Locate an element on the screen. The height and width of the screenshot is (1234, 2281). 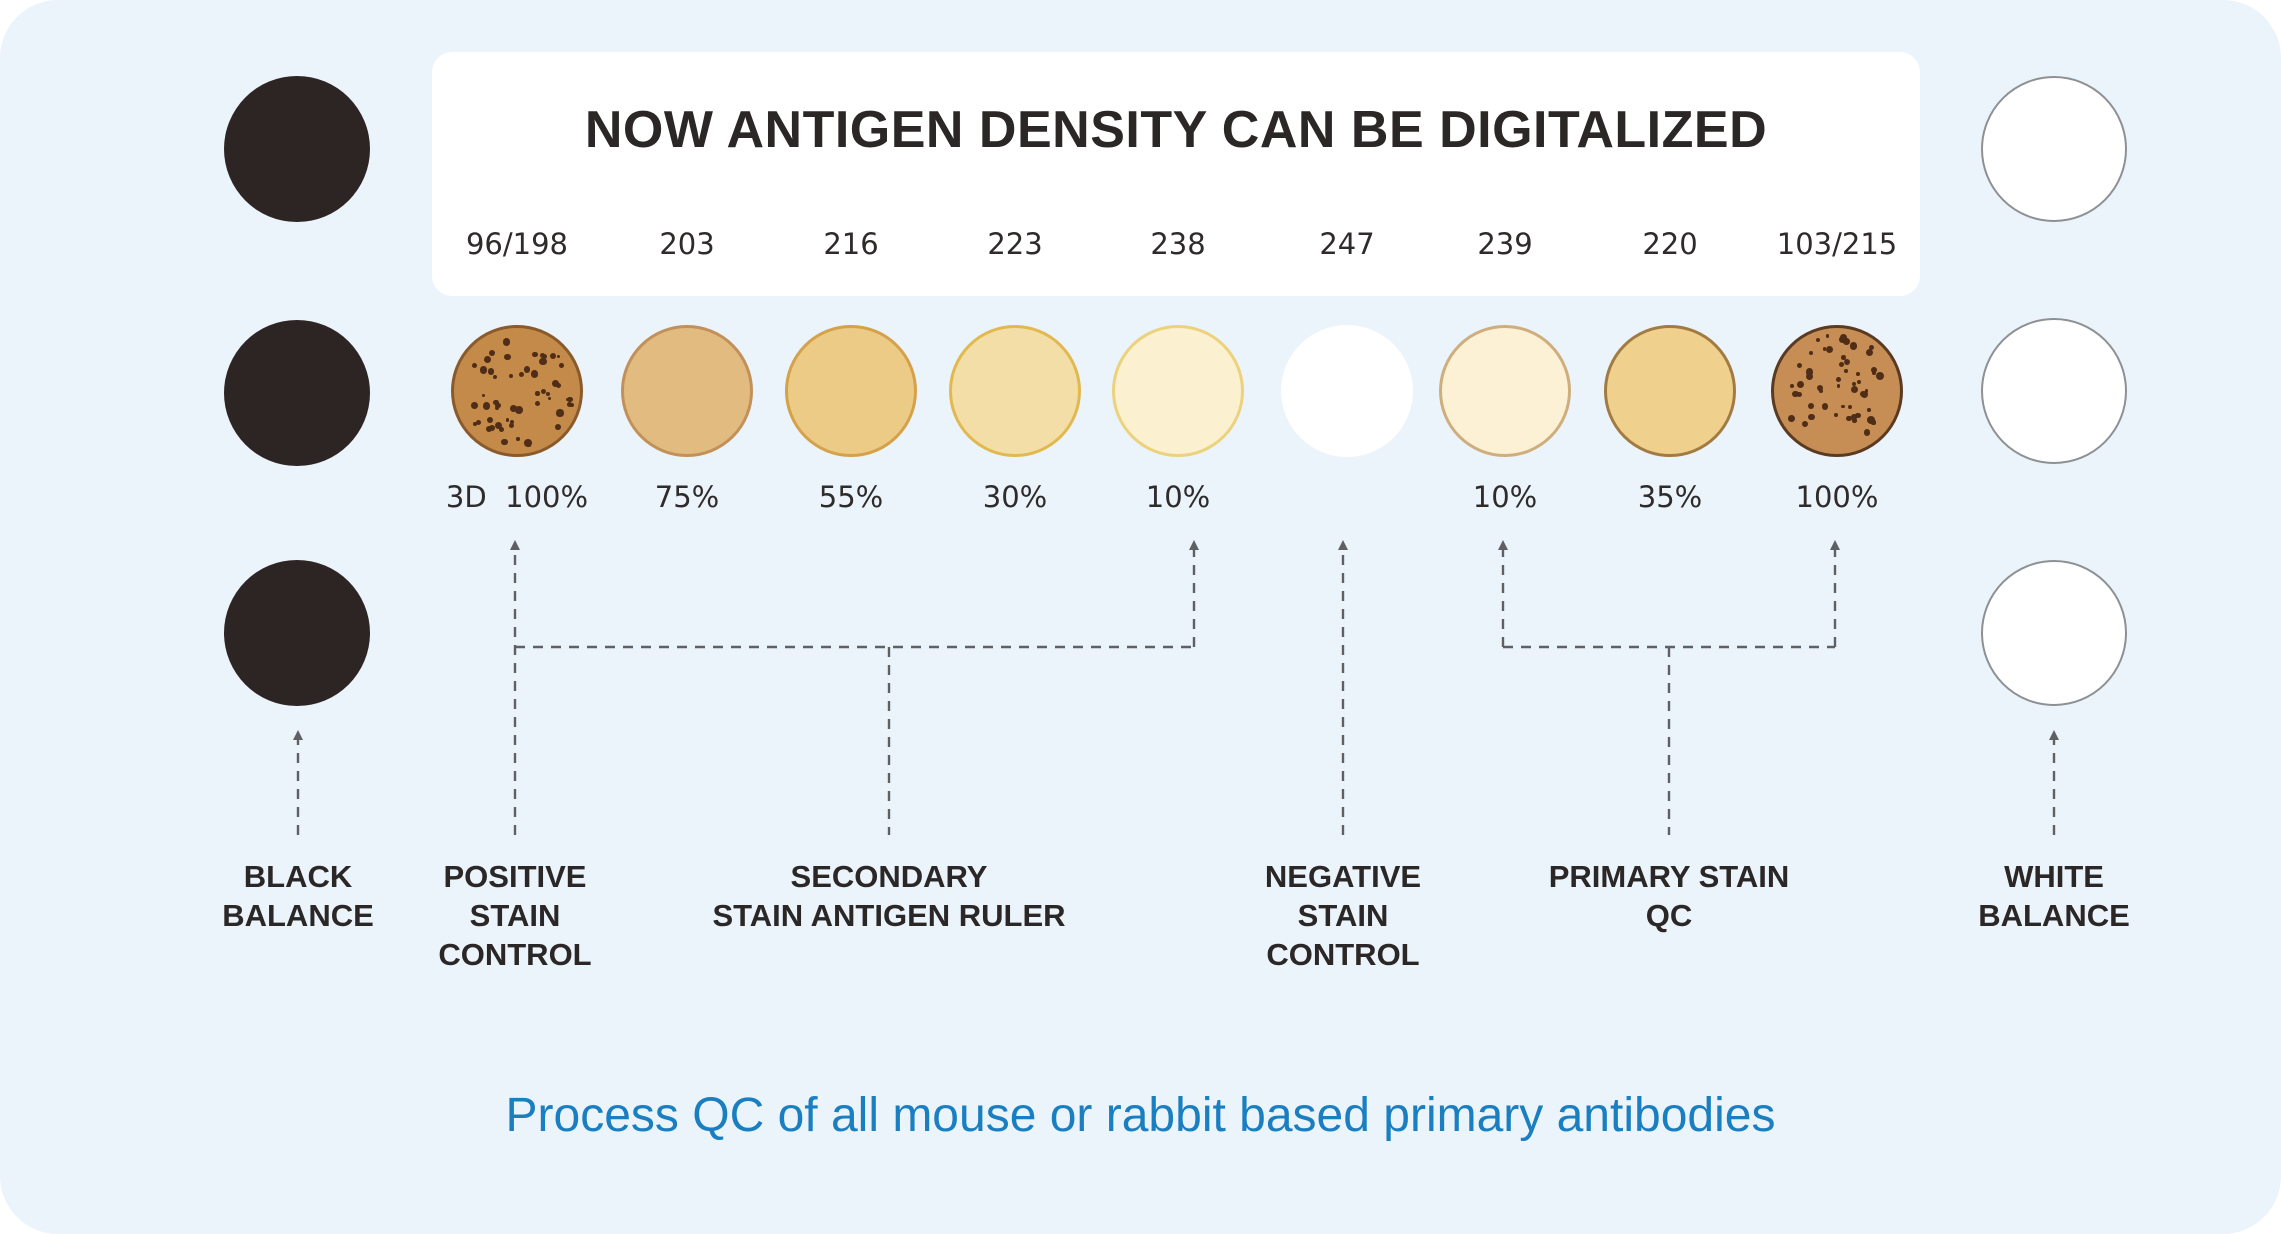
swatch-percent-ruler-10: 10% is located at coordinates (1178, 497).